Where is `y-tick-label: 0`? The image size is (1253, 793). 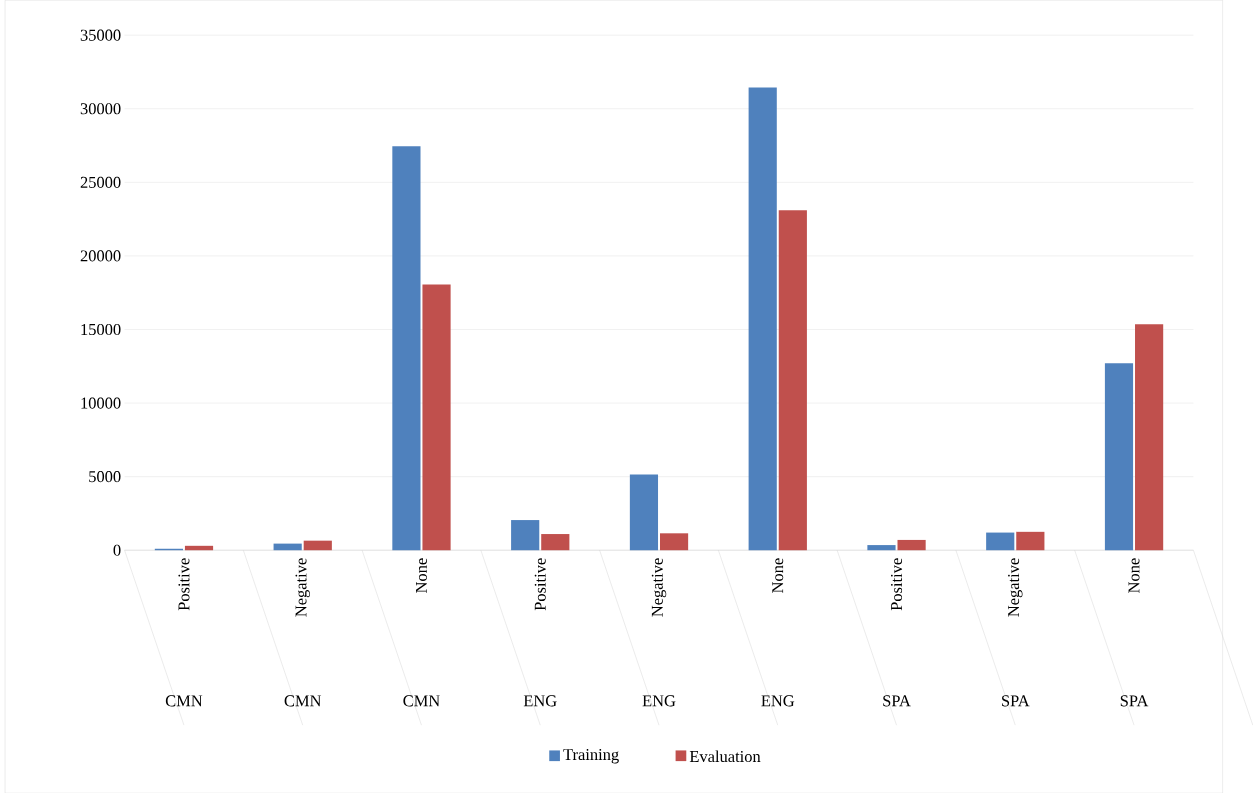 y-tick-label: 0 is located at coordinates (117, 550).